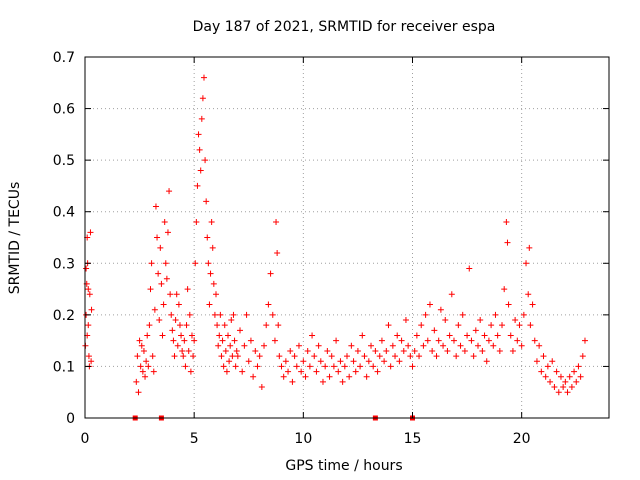 This screenshot has width=640, height=480. Describe the element at coordinates (413, 439) in the screenshot. I see `x-tick-label: 15` at that location.